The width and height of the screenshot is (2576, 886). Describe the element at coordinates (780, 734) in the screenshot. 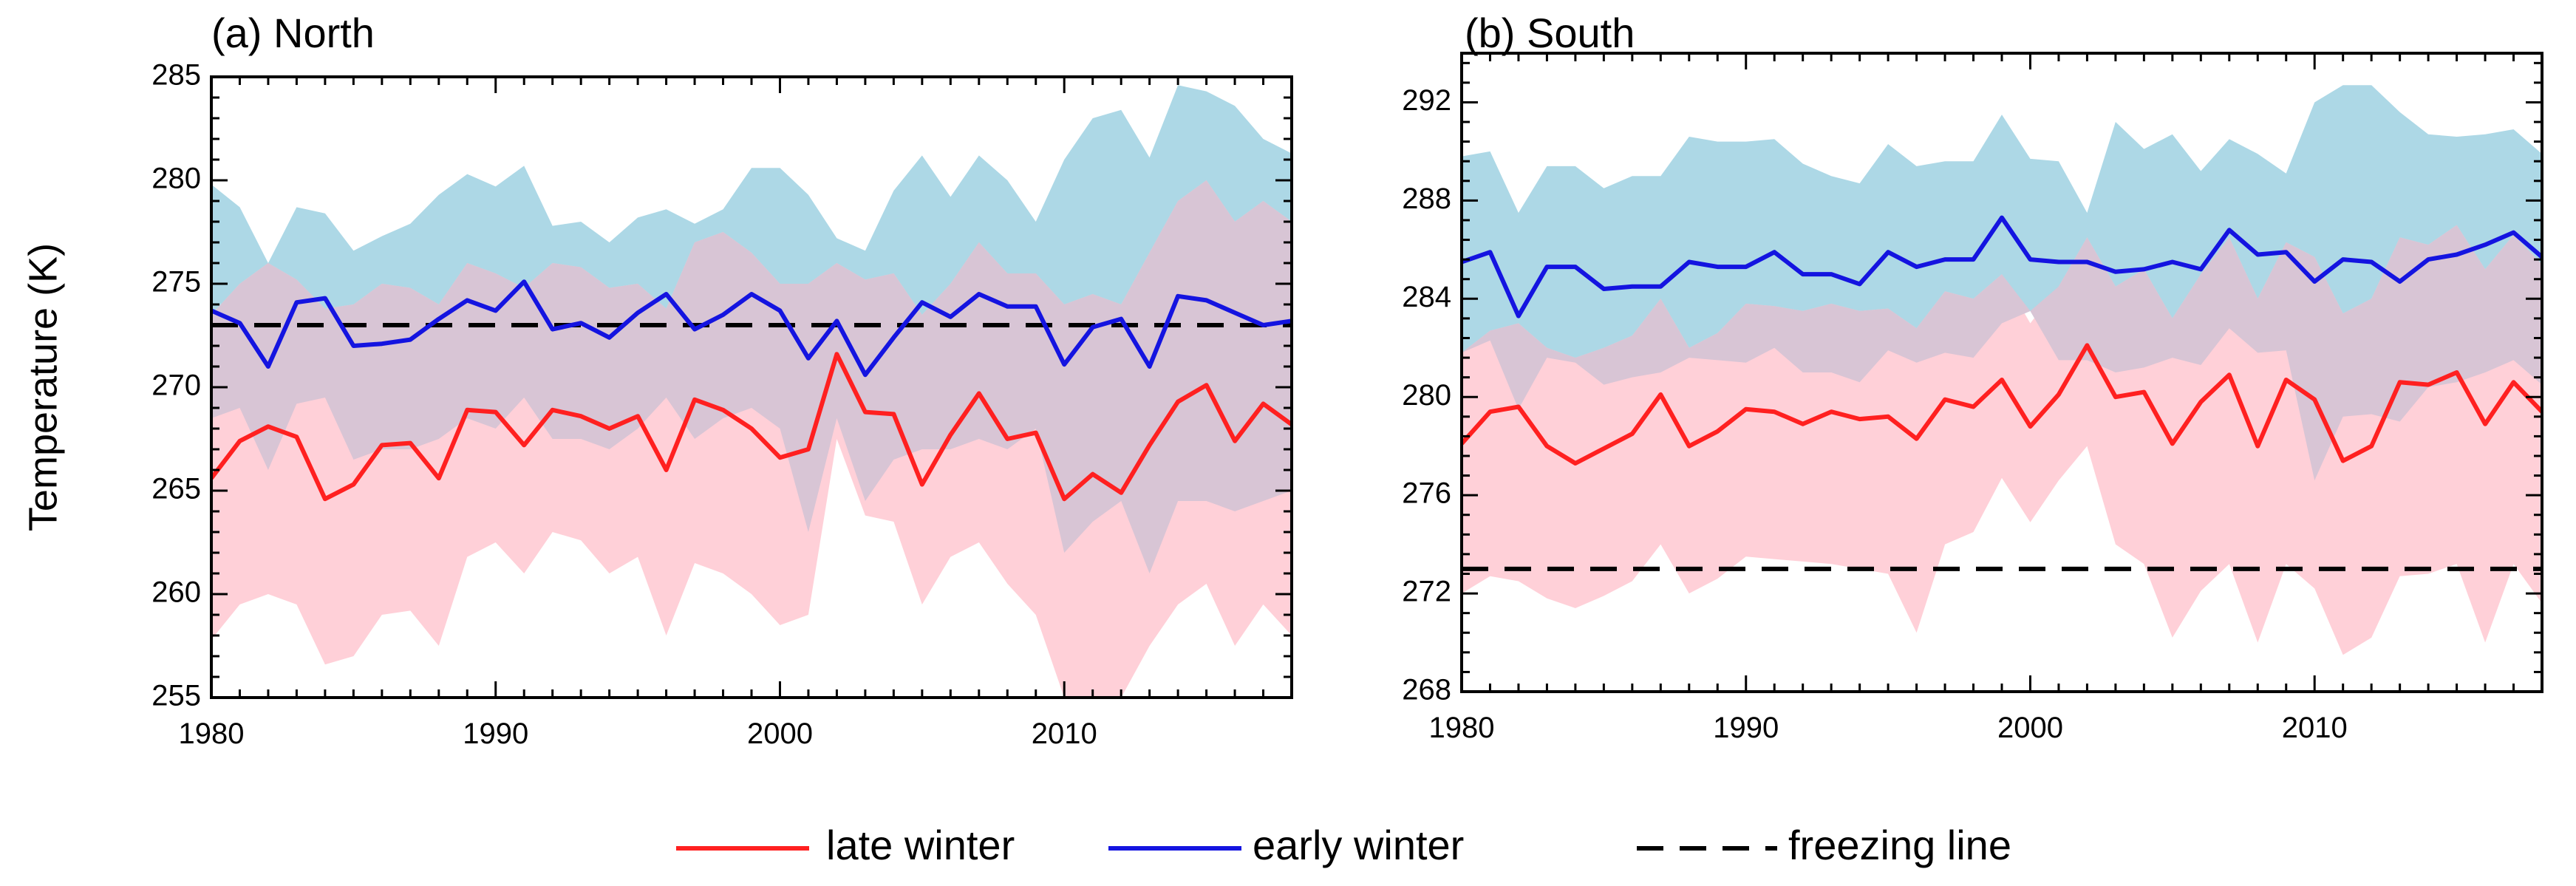

I see `north-x-tick-label: 2000` at that location.